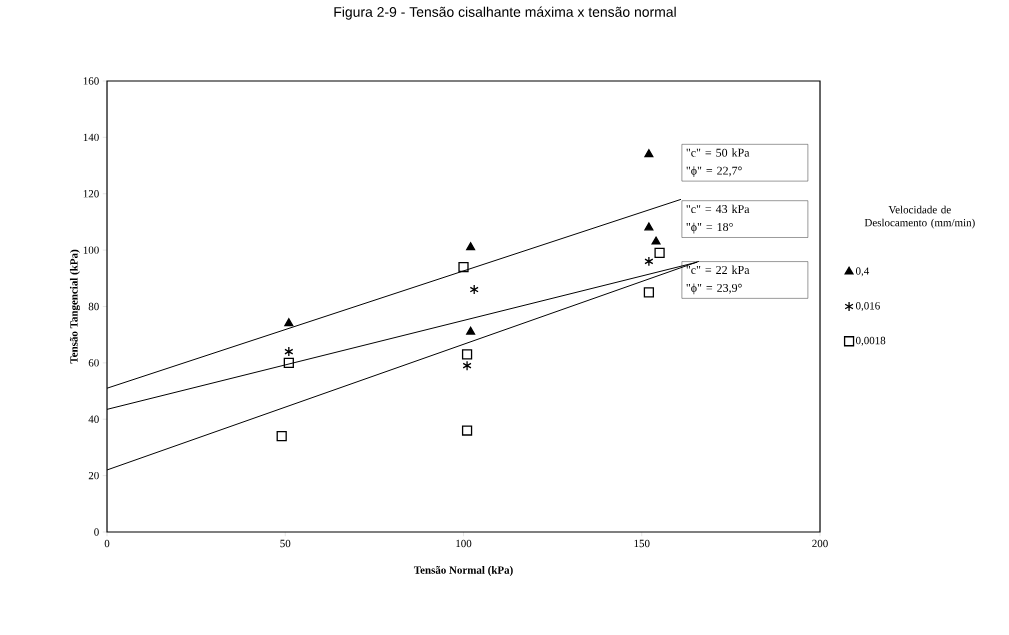  I want to click on y-tick-label: 120, so click(91, 194).